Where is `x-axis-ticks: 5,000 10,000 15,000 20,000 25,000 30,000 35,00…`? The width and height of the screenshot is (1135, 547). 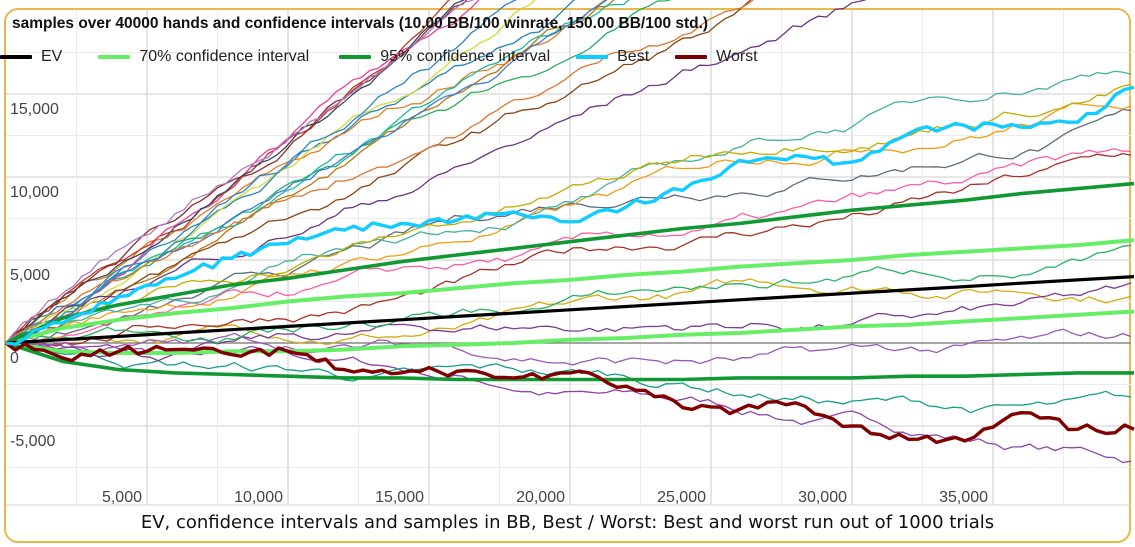 x-axis-ticks: 5,000 10,000 15,000 20,000 25,000 30,000 35,00… is located at coordinates (545, 497).